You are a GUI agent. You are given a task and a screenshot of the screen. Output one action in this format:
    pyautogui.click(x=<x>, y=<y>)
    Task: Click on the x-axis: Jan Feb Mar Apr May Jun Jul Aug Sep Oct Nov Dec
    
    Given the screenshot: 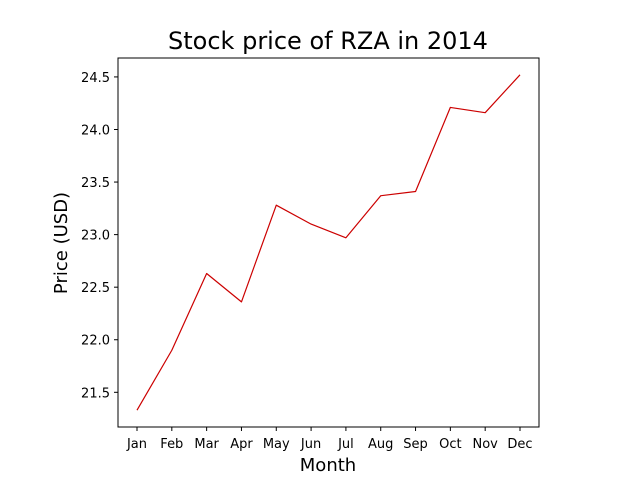 What is the action you would take?
    pyautogui.click(x=329, y=439)
    